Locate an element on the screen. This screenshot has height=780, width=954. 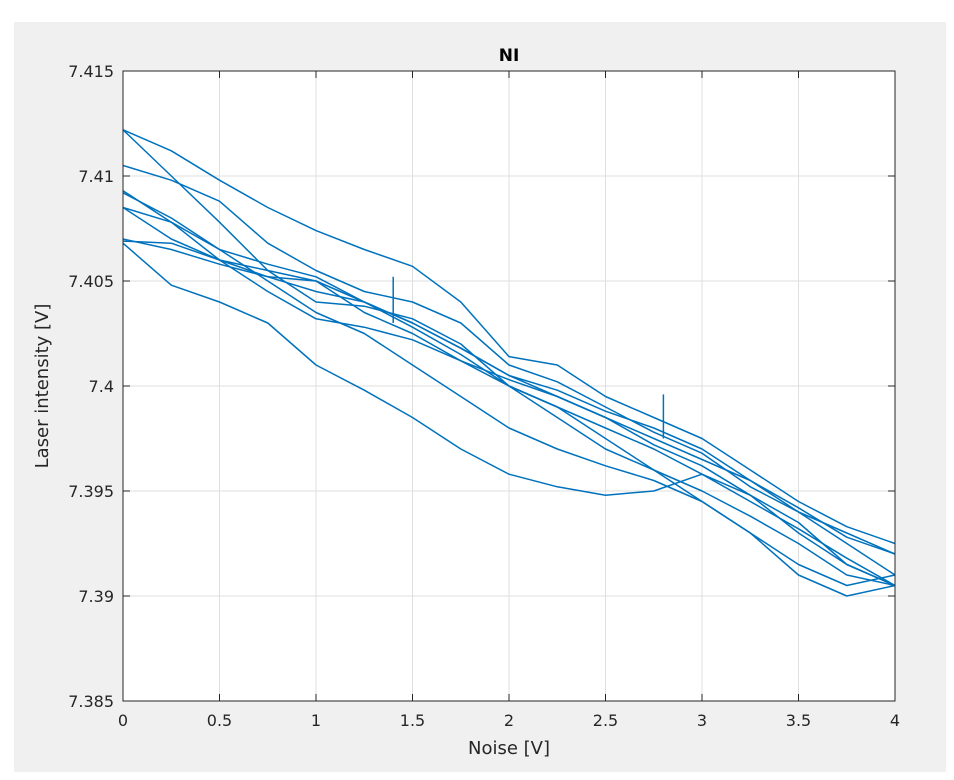
x-tick-label: 0.5 is located at coordinates (219, 720).